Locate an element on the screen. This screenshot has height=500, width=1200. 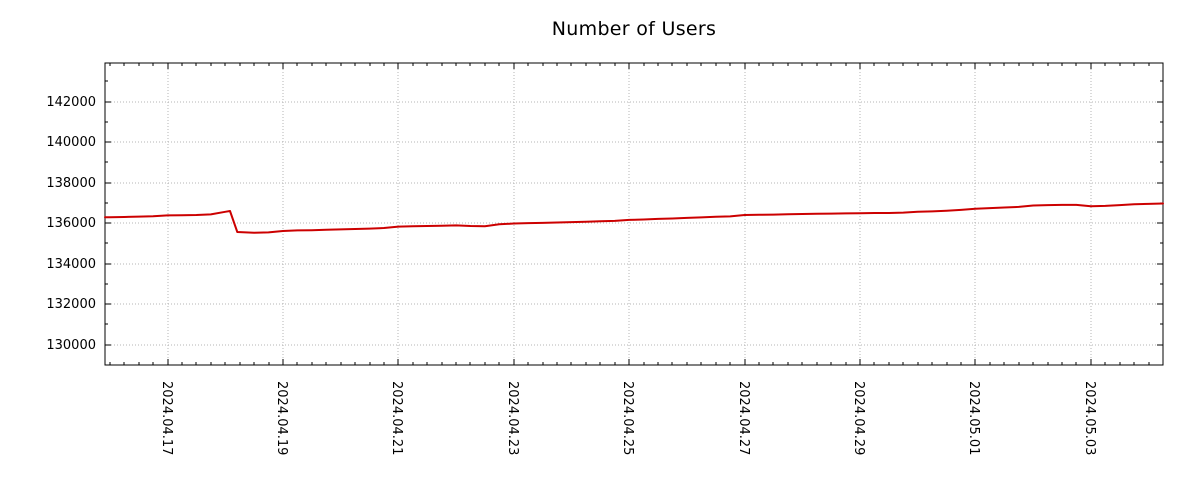
x-tick-label: 2024.04.23 is located at coordinates (512, 418).